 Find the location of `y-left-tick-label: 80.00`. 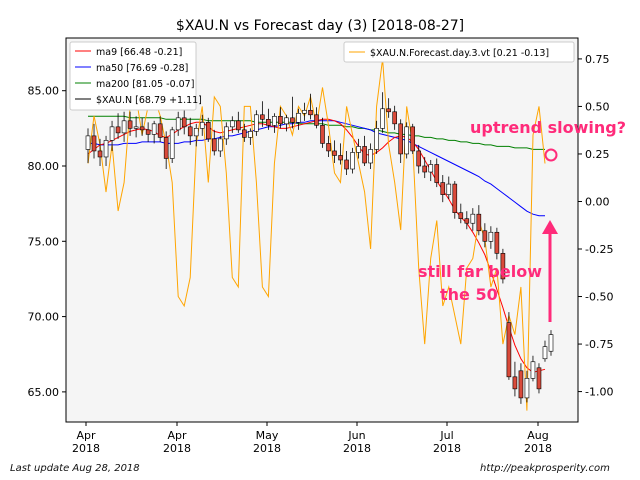

y-left-tick-label: 80.00 is located at coordinates (44, 166).